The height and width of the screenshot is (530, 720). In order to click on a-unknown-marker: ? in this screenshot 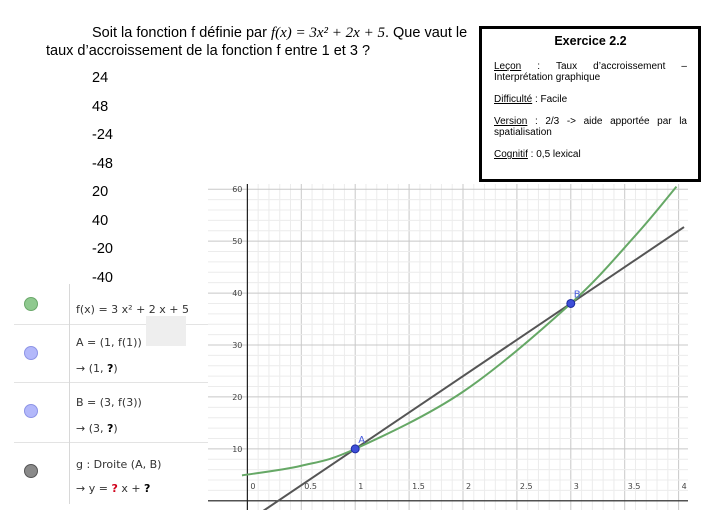, I will do `click(110, 368)`.